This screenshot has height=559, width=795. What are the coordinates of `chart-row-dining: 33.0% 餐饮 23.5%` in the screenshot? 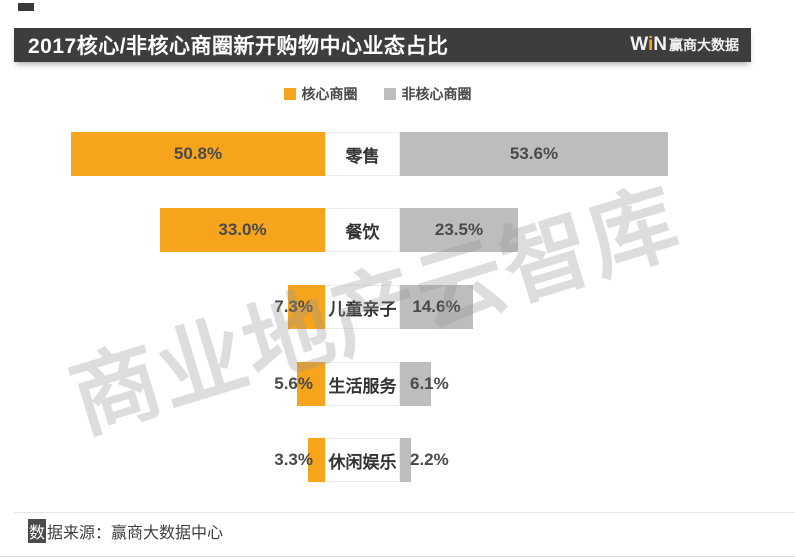 It's located at (397, 230).